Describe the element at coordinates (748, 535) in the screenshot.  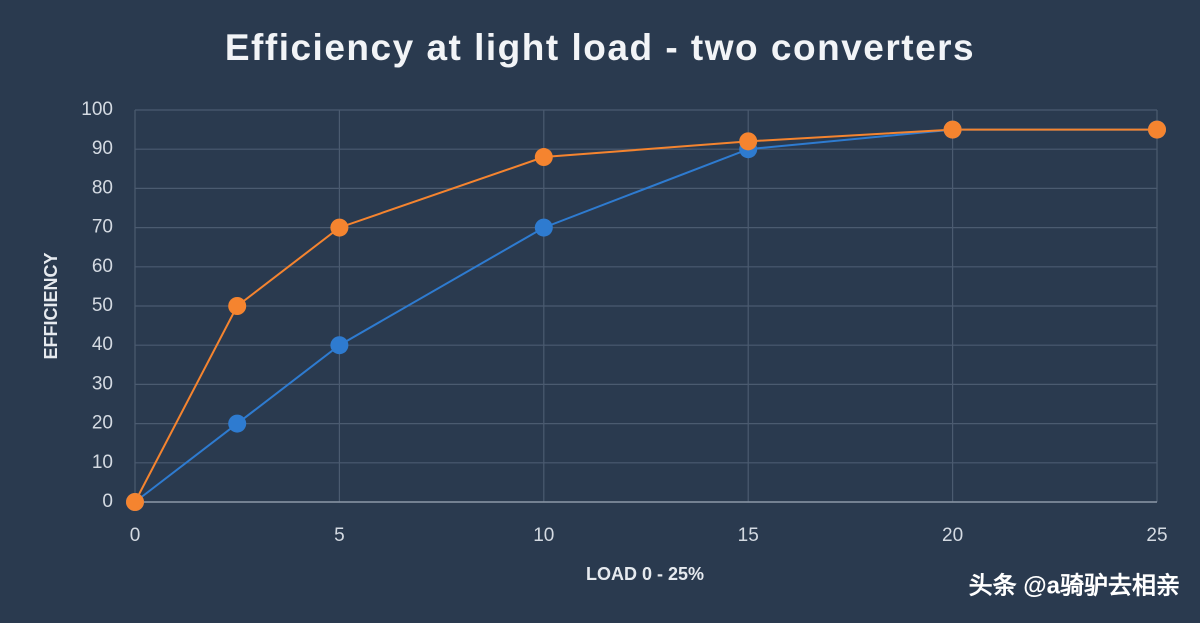
I see `x-tick-label: 15` at that location.